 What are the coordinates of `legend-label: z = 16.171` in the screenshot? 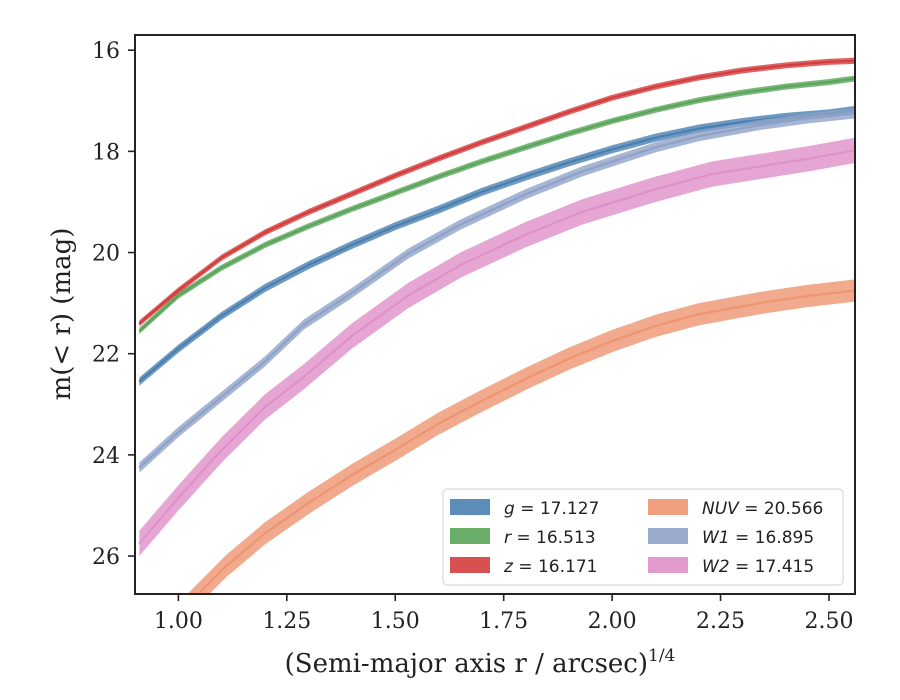 It's located at (550, 567).